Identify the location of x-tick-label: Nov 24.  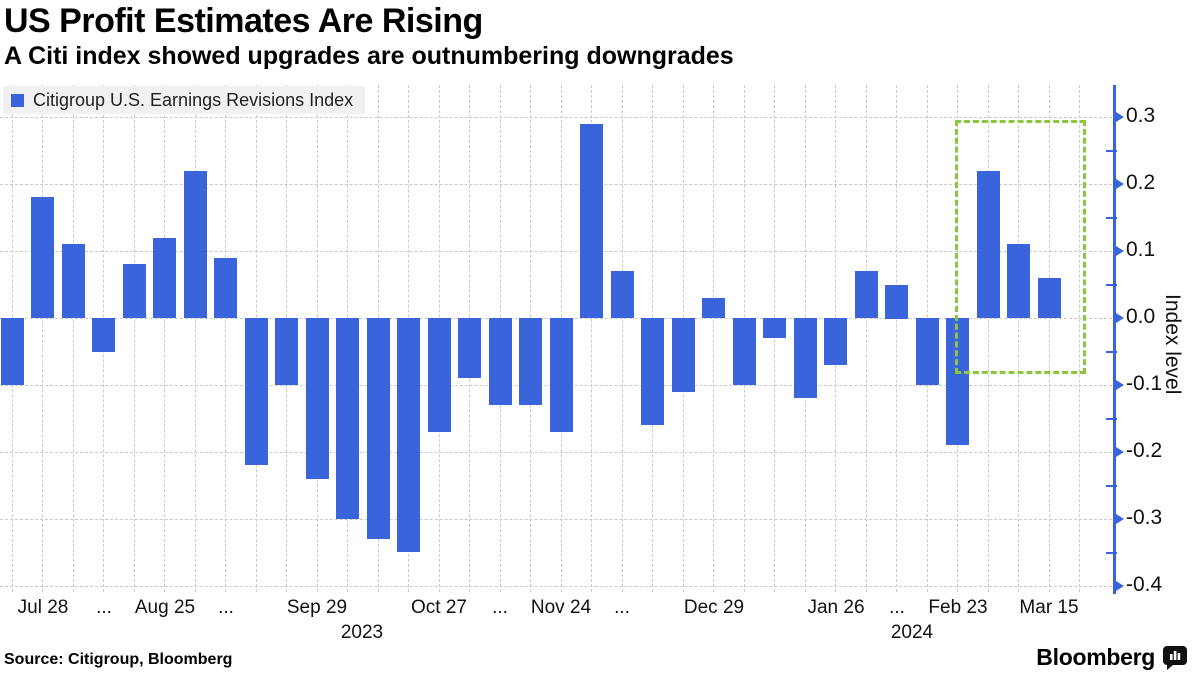
(561, 607).